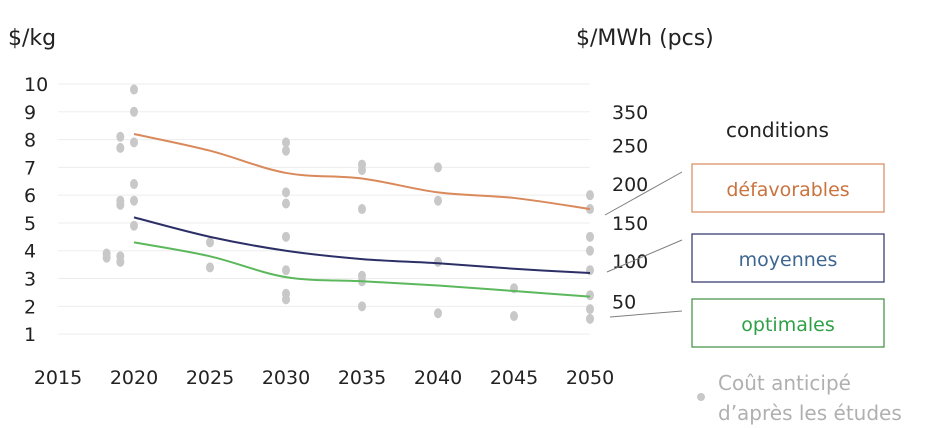  What do you see at coordinates (324, 378) in the screenshot?
I see `x-ticks: 2015 2020 2025 2030 2035 2040 2045 2050` at bounding box center [324, 378].